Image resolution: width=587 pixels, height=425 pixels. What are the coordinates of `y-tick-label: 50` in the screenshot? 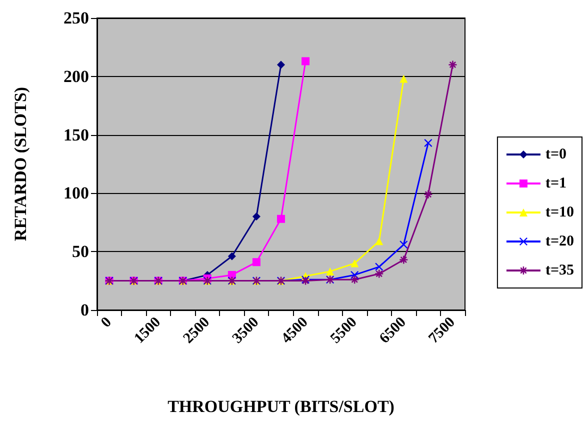 It's located at (80, 252).